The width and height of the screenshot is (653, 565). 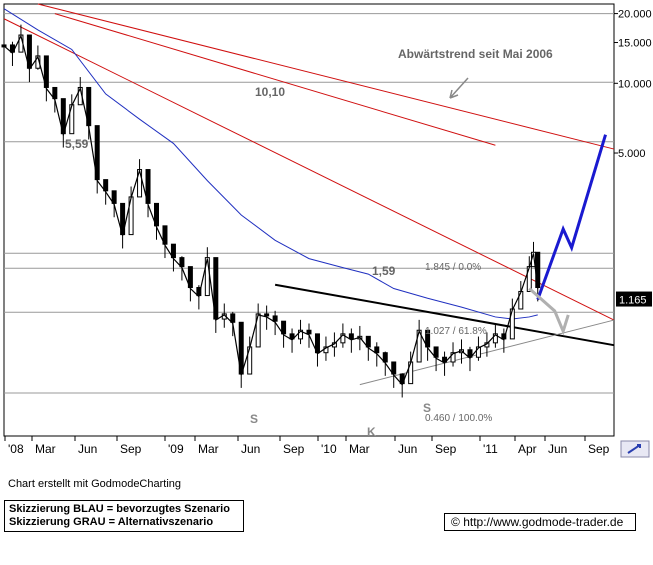 I want to click on diagonal-arrow-icon, so click(x=634, y=449).